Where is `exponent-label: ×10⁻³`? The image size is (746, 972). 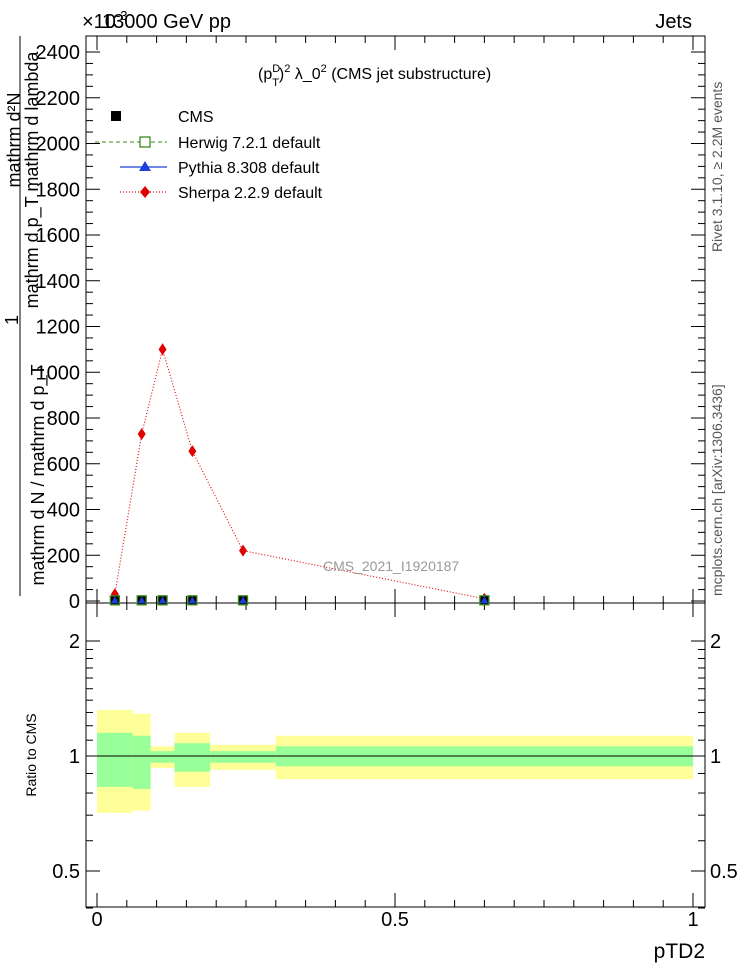
exponent-label: ×10⁻³ is located at coordinates (105, 20).